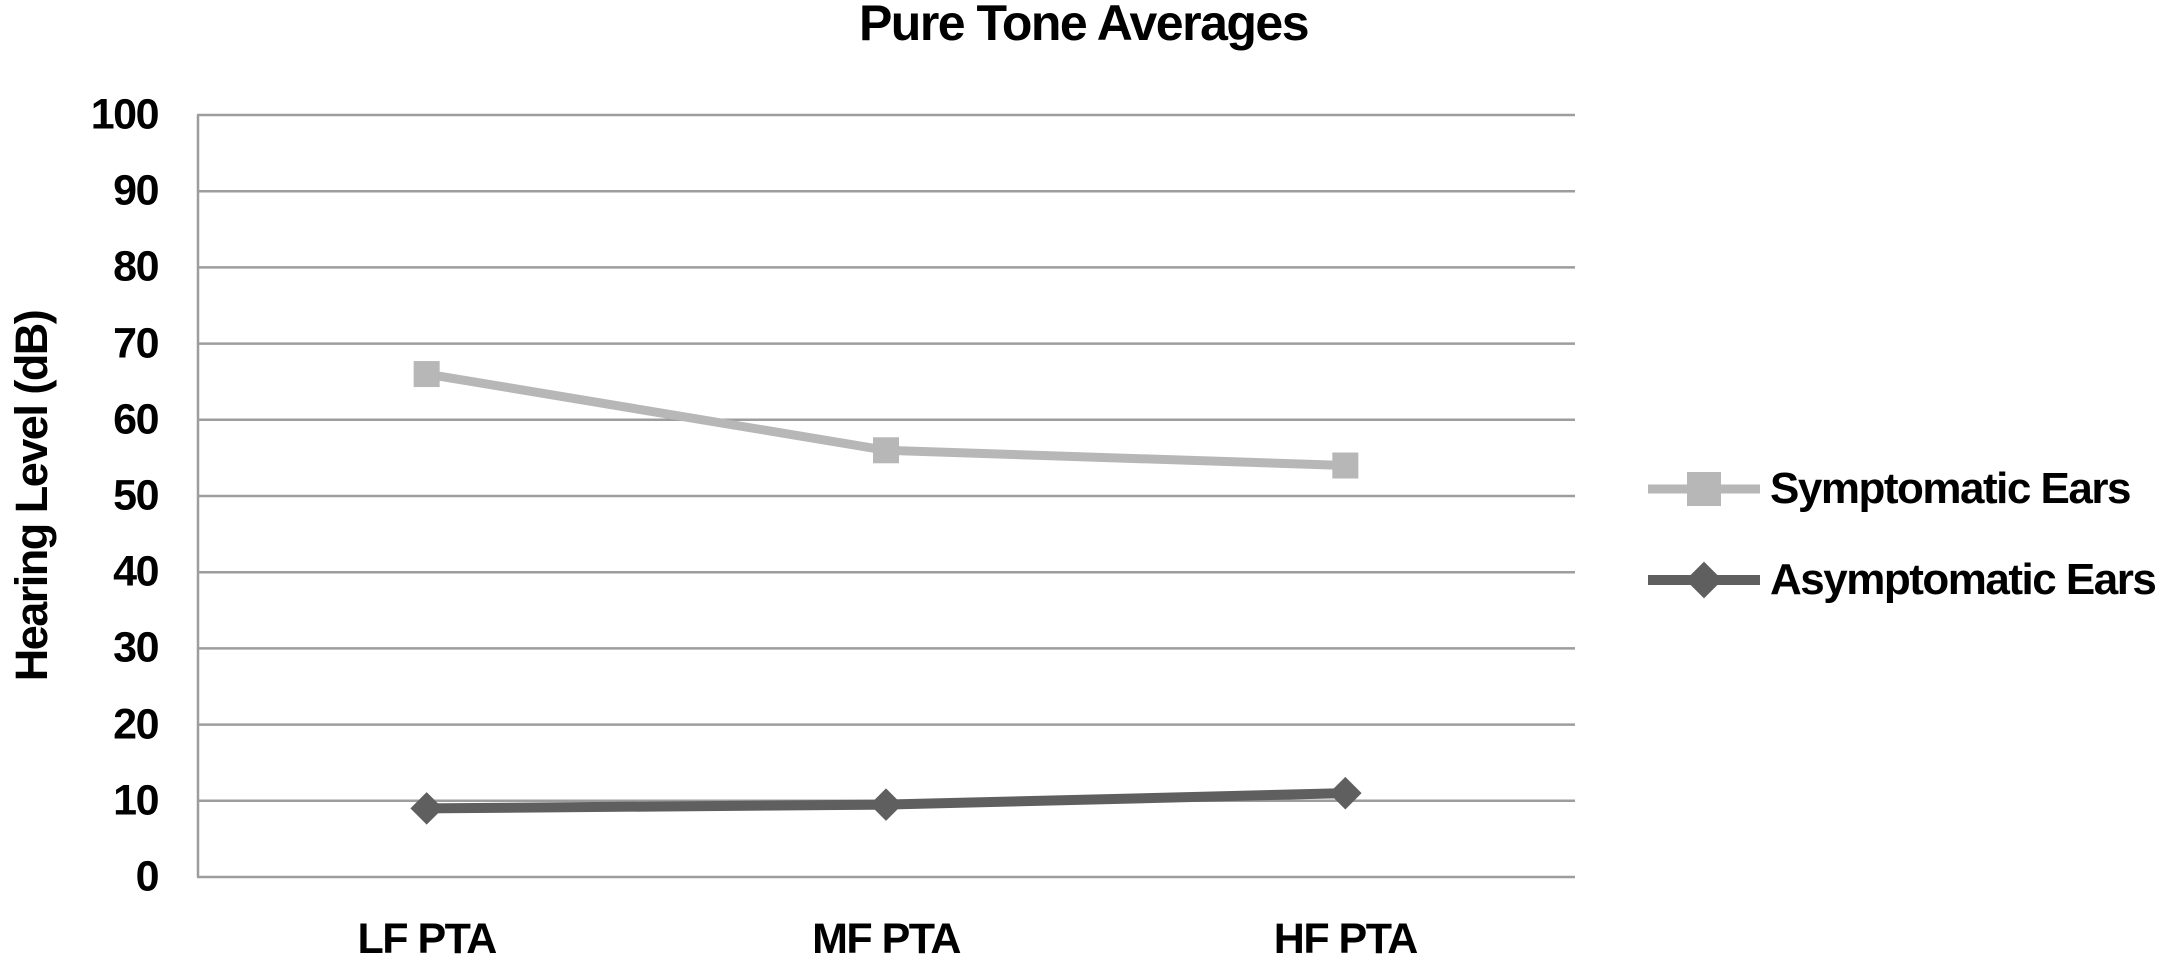 Image resolution: width=2167 pixels, height=971 pixels. Describe the element at coordinates (1704, 489) in the screenshot. I see `symptomatic-line-square-icon` at that location.